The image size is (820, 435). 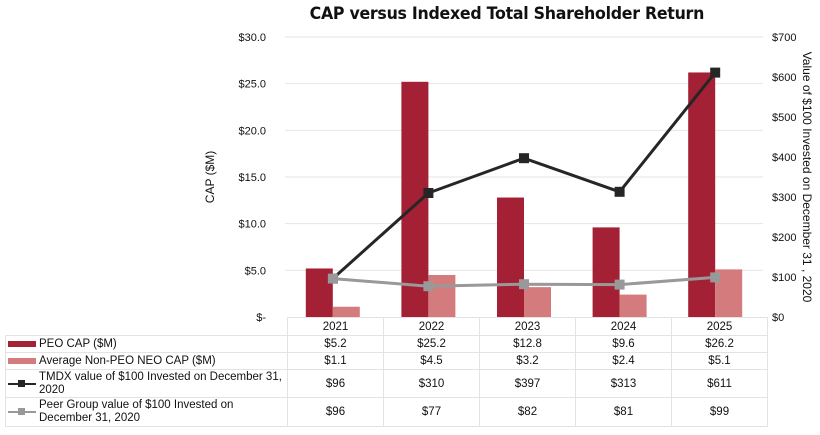 What do you see at coordinates (252, 225) in the screenshot?
I see `left-tick-label: $10.0` at bounding box center [252, 225].